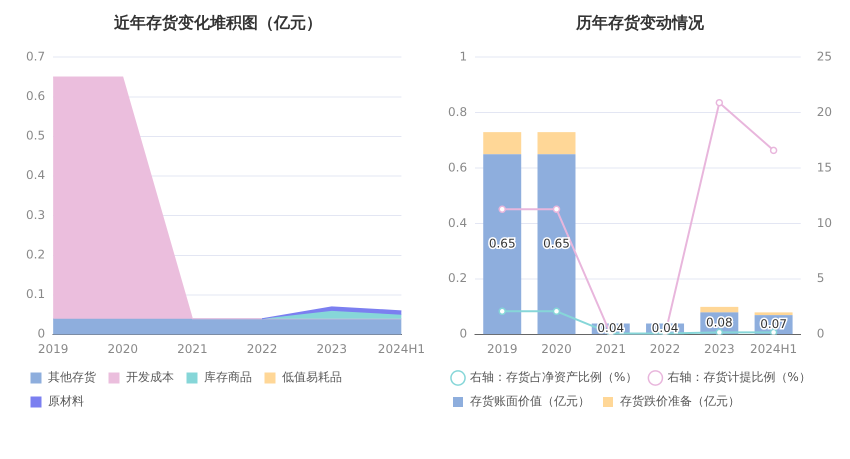 The width and height of the screenshot is (850, 459). I want to click on legend-label: 右轴：存货占净资产比例（%）, so click(554, 377).